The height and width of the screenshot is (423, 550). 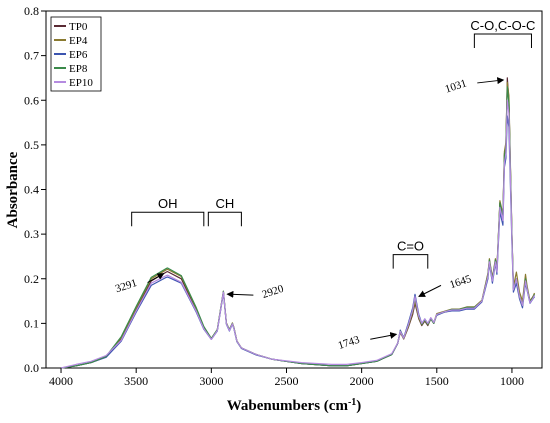 I want to click on legend-label: EP10, so click(x=81, y=83).